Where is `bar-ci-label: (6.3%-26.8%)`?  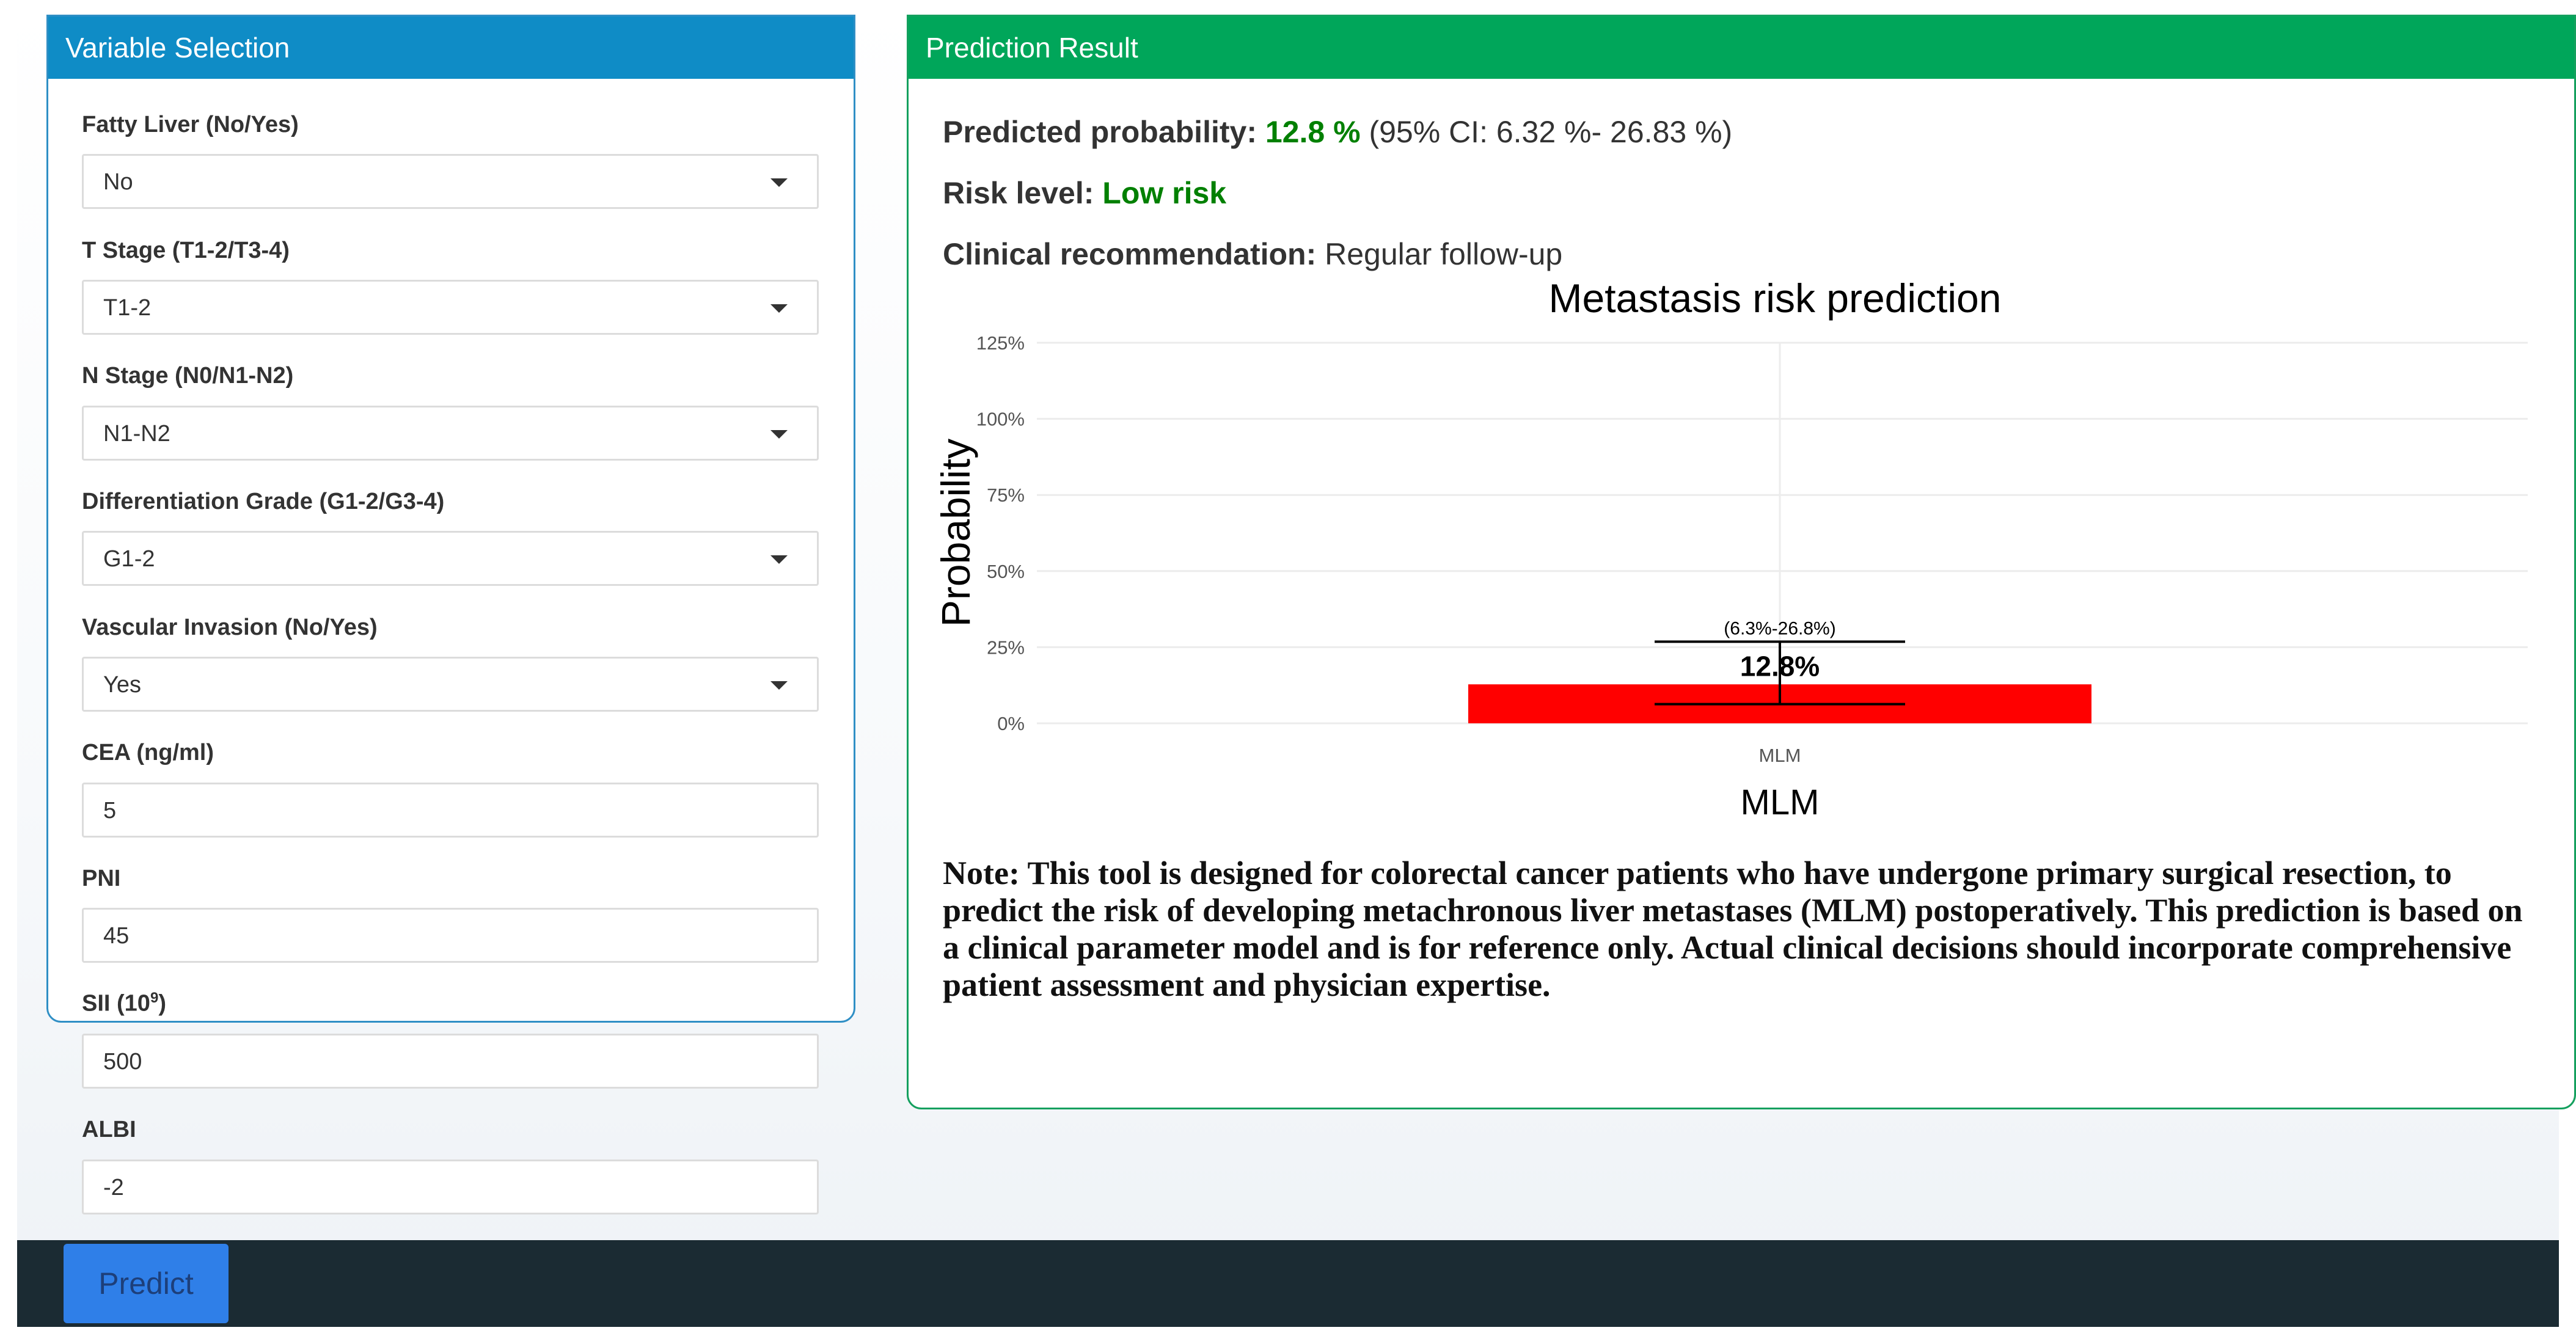 bar-ci-label: (6.3%-26.8%) is located at coordinates (1779, 628).